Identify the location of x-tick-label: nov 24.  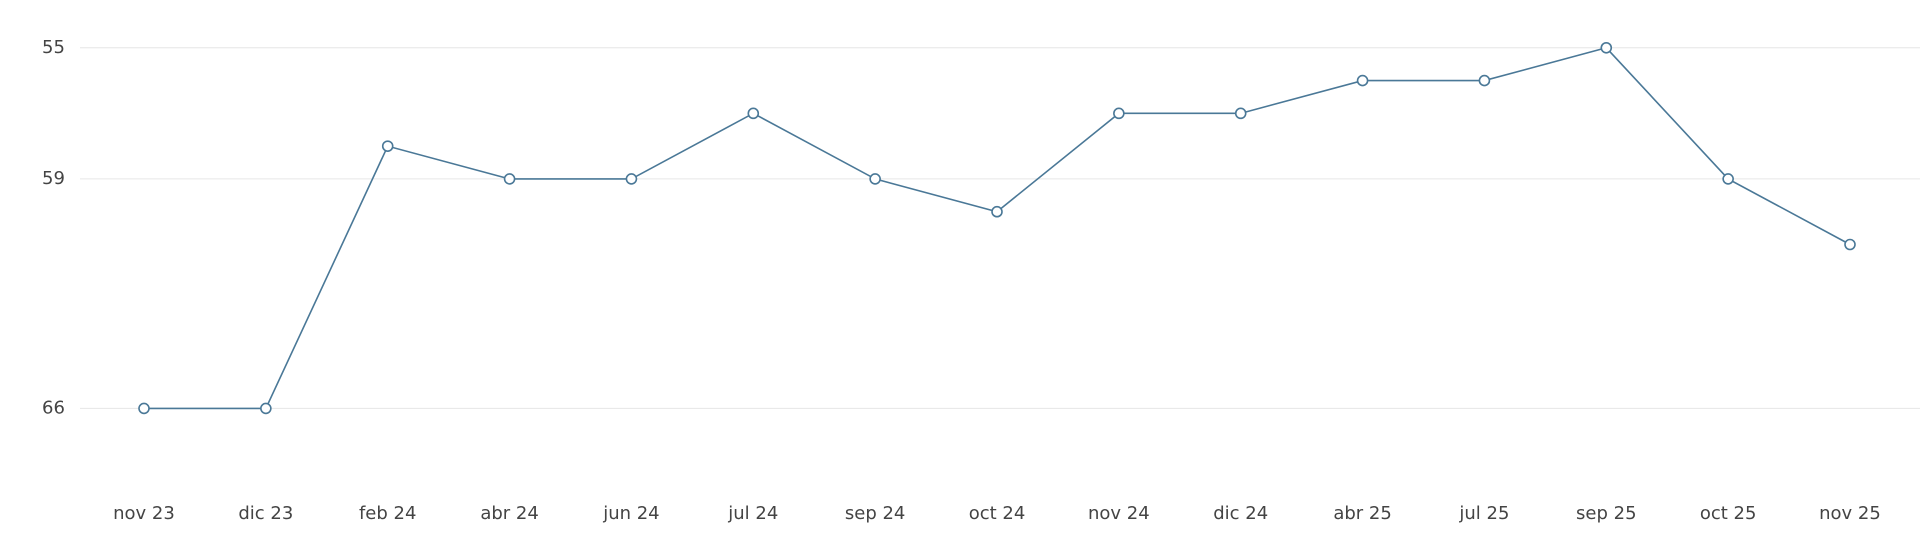
(1119, 513).